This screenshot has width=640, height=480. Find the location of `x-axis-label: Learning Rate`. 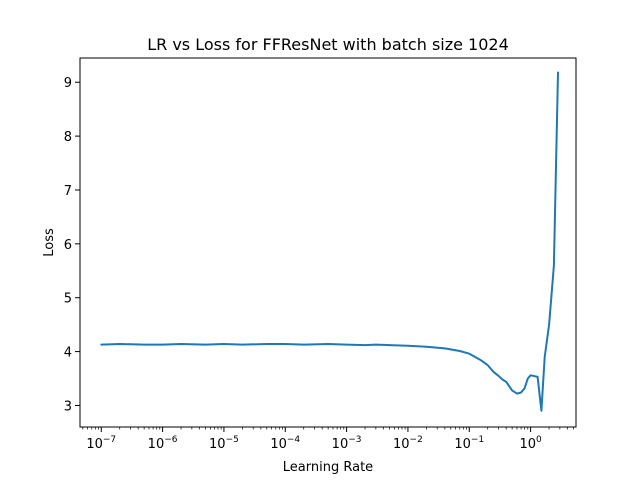

x-axis-label: Learning Rate is located at coordinates (328, 467).